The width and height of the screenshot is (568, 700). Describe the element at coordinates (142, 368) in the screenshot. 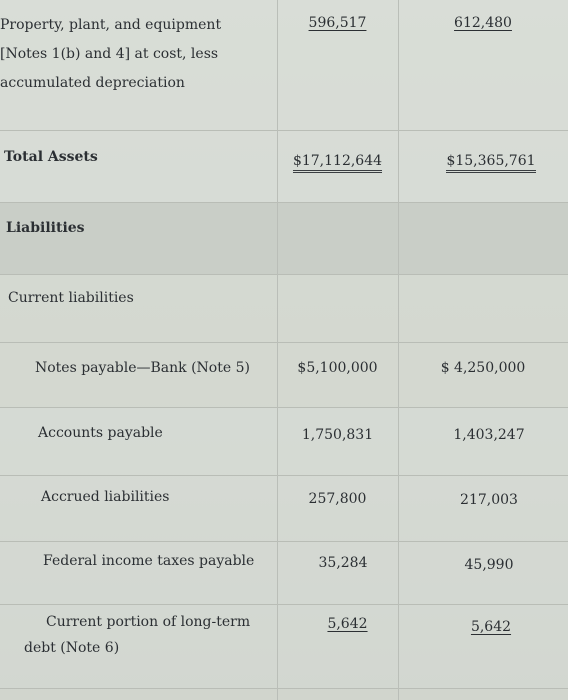

I see `notes-payable-label: Notes payable—Bank (Note 5)` at that location.